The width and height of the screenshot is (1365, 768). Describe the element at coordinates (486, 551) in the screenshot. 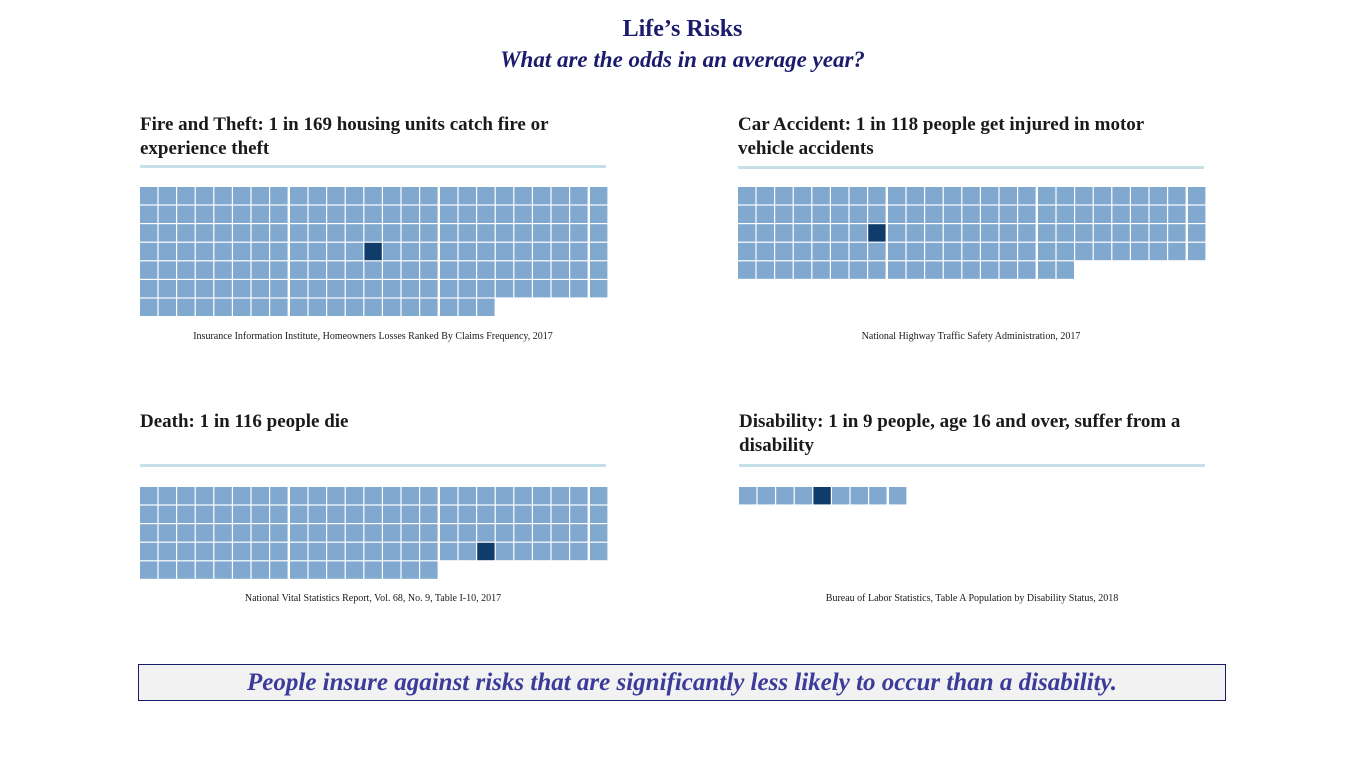

I see `waffle-square-highlighted` at that location.